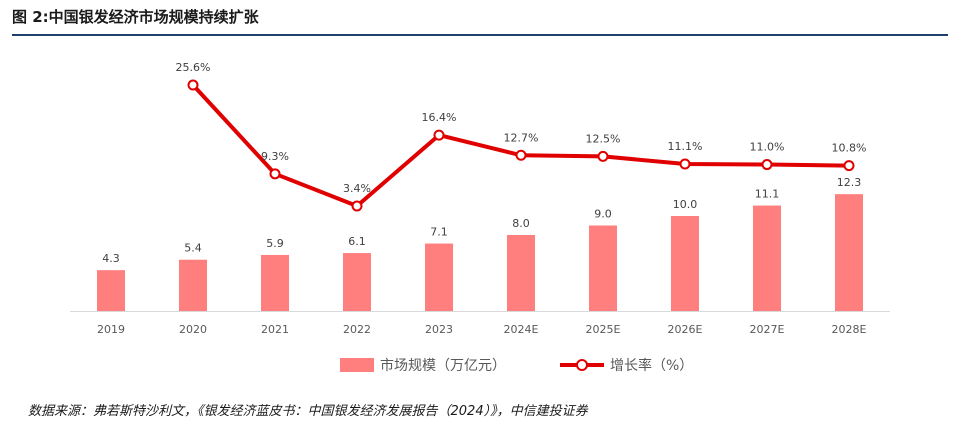 This screenshot has height=428, width=960. I want to click on growth-label-2021: 9.3%, so click(275, 156).